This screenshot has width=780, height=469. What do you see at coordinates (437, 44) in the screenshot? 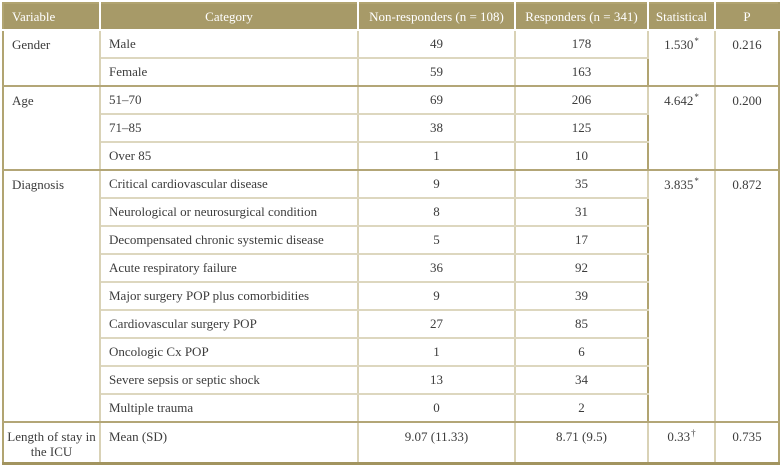
I see `non-responders-cell: 49` at bounding box center [437, 44].